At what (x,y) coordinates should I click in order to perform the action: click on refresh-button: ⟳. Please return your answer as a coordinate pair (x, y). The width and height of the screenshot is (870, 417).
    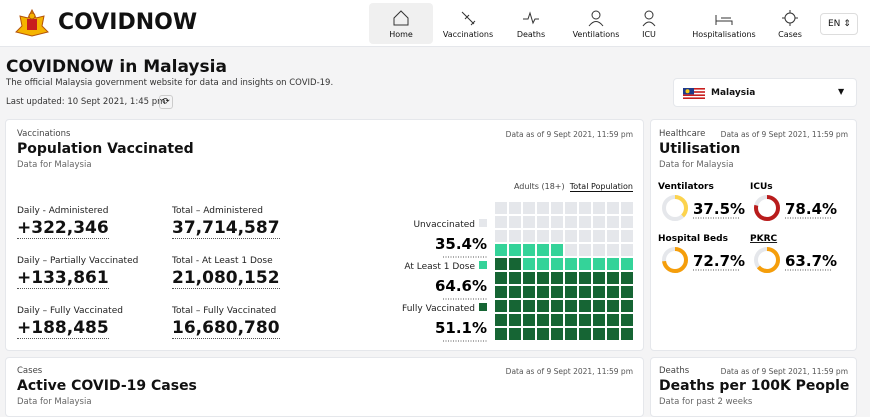
    Looking at the image, I should click on (166, 102).